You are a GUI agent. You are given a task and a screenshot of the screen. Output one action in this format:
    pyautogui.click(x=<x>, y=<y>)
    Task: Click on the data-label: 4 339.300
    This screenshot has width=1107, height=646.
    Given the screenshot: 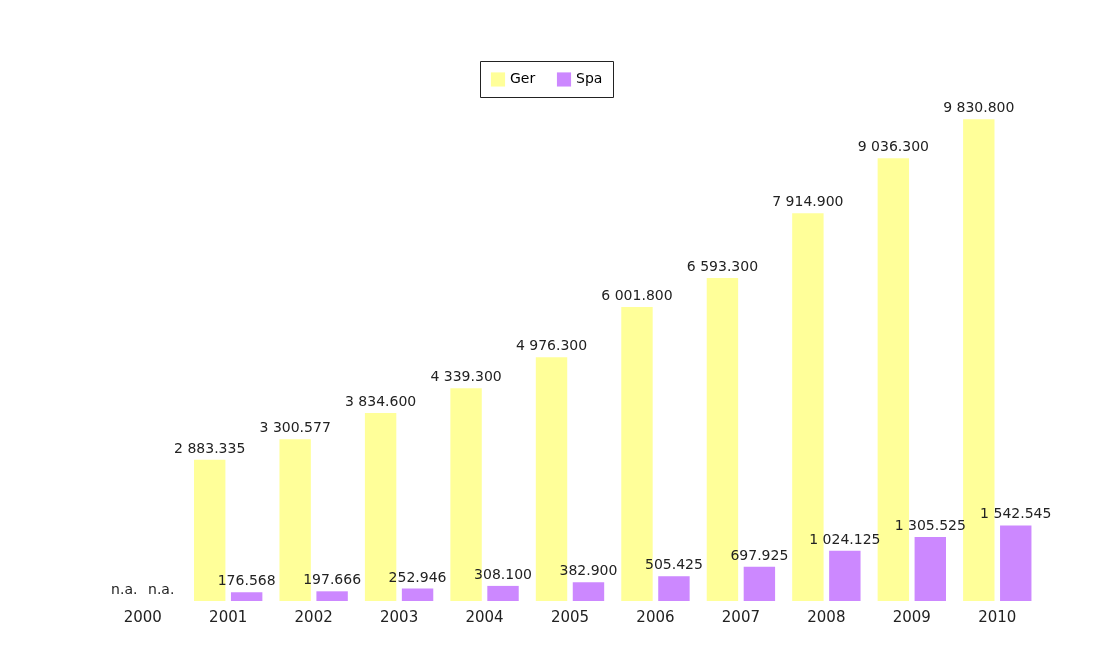 What is the action you would take?
    pyautogui.click(x=466, y=376)
    